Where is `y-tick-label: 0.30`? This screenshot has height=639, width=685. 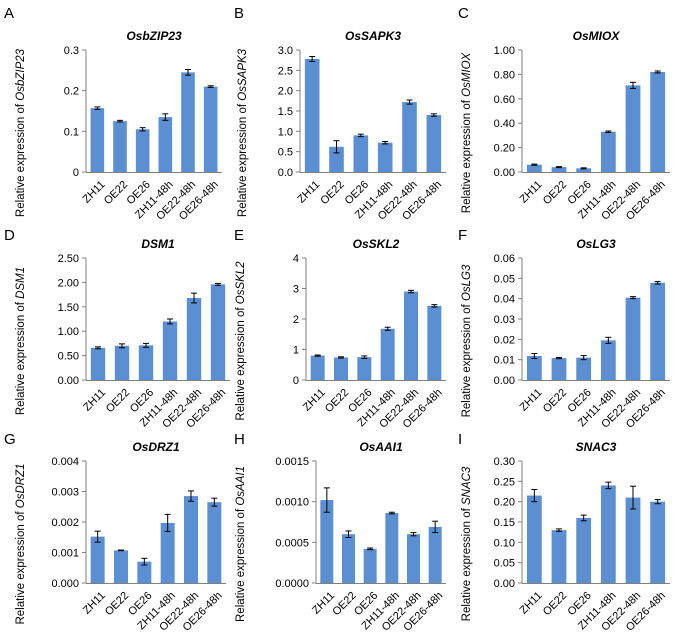 y-tick-label: 0.30 is located at coordinates (504, 462).